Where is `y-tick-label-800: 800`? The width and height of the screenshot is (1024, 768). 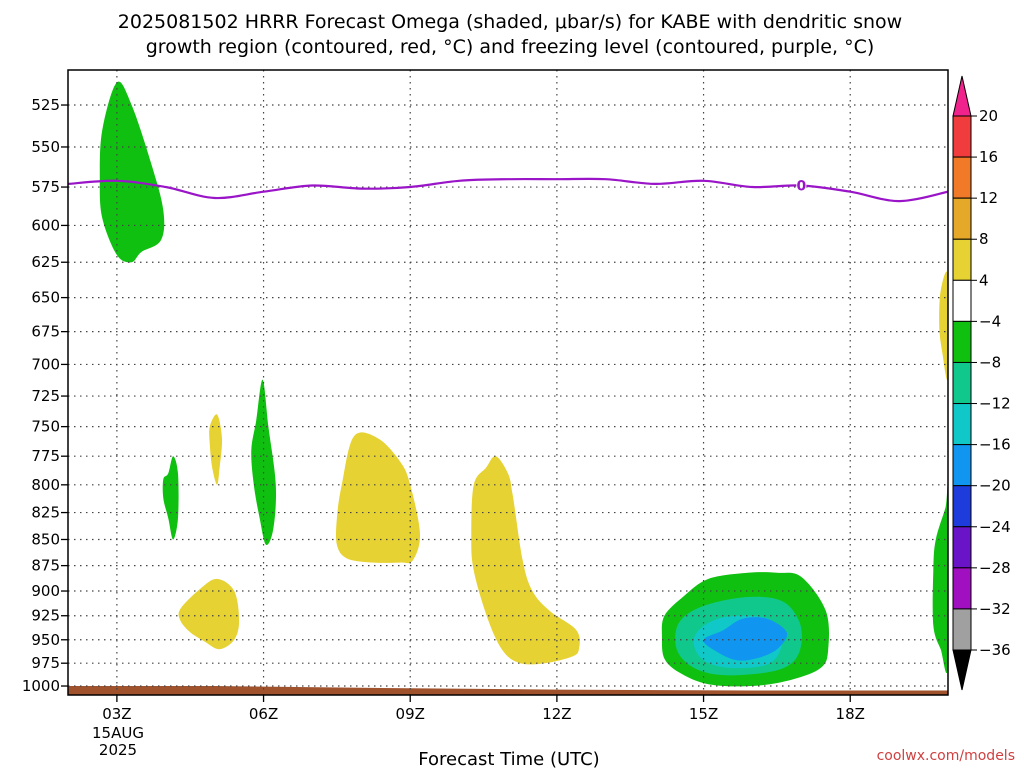 y-tick-label-800: 800 is located at coordinates (45, 485).